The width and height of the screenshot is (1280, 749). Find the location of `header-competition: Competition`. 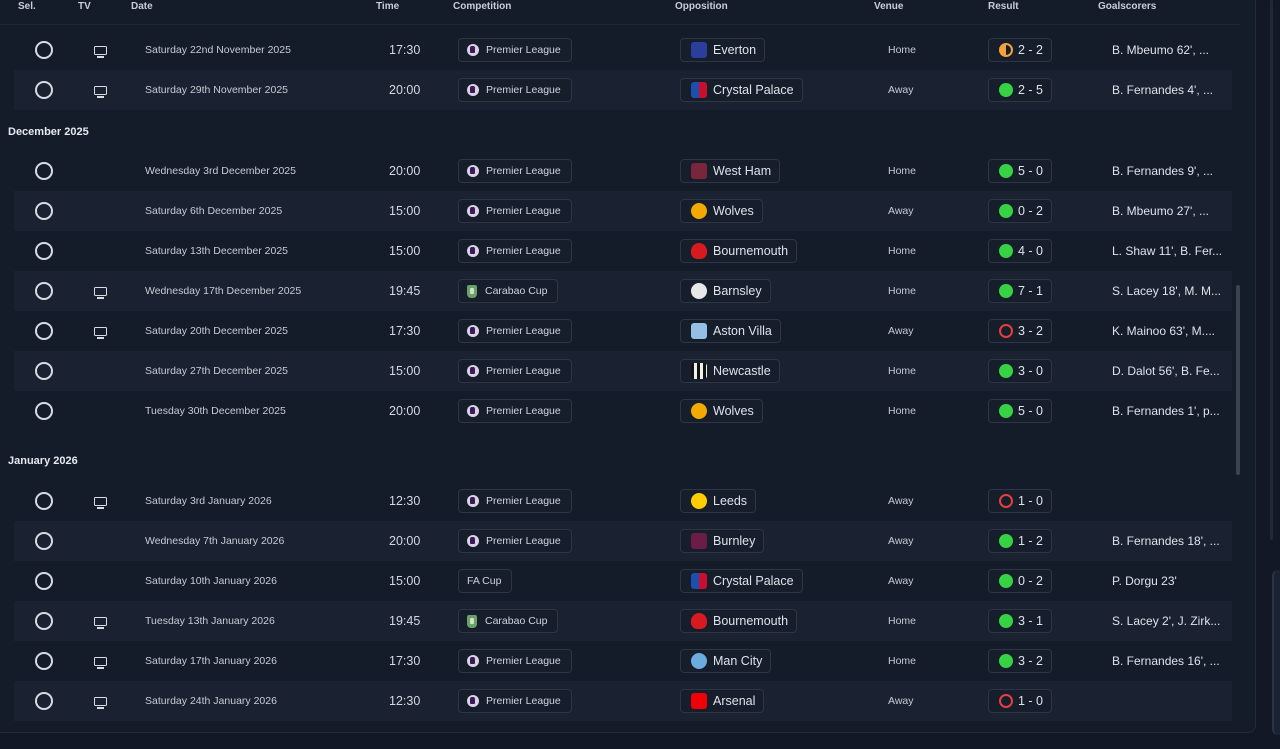

header-competition: Competition is located at coordinates (482, 6).